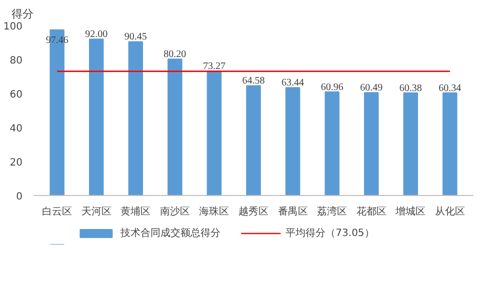 The image size is (495, 302). What do you see at coordinates (293, 212) in the screenshot?
I see `x-tick-label: 番禺区` at bounding box center [293, 212].